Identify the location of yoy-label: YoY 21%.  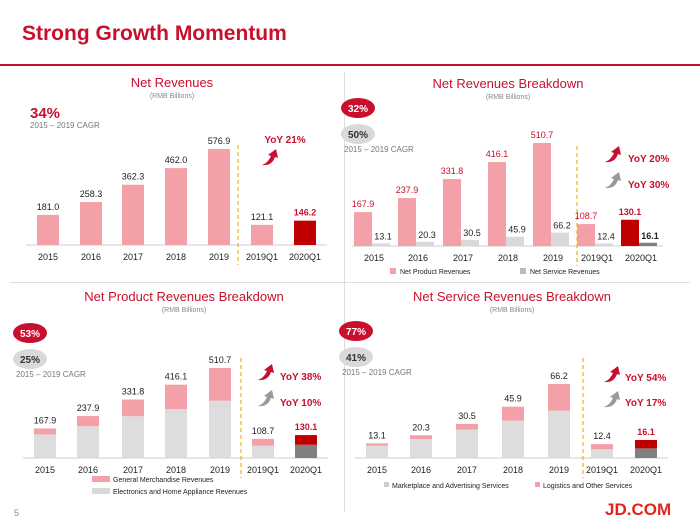
(284, 140).